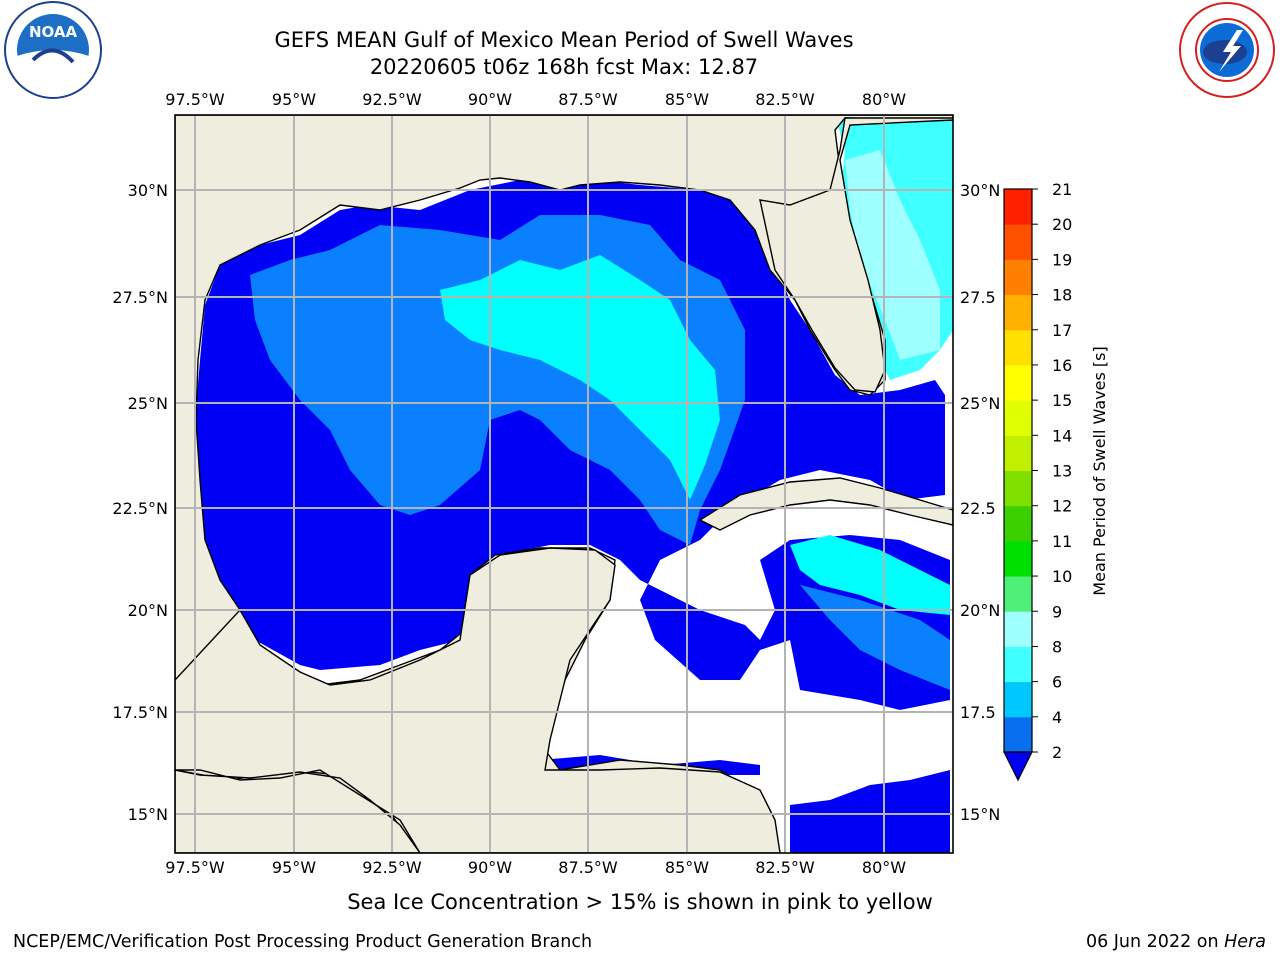 This screenshot has width=1280, height=960. I want to click on lon-label-bottom: 95°W, so click(294, 867).